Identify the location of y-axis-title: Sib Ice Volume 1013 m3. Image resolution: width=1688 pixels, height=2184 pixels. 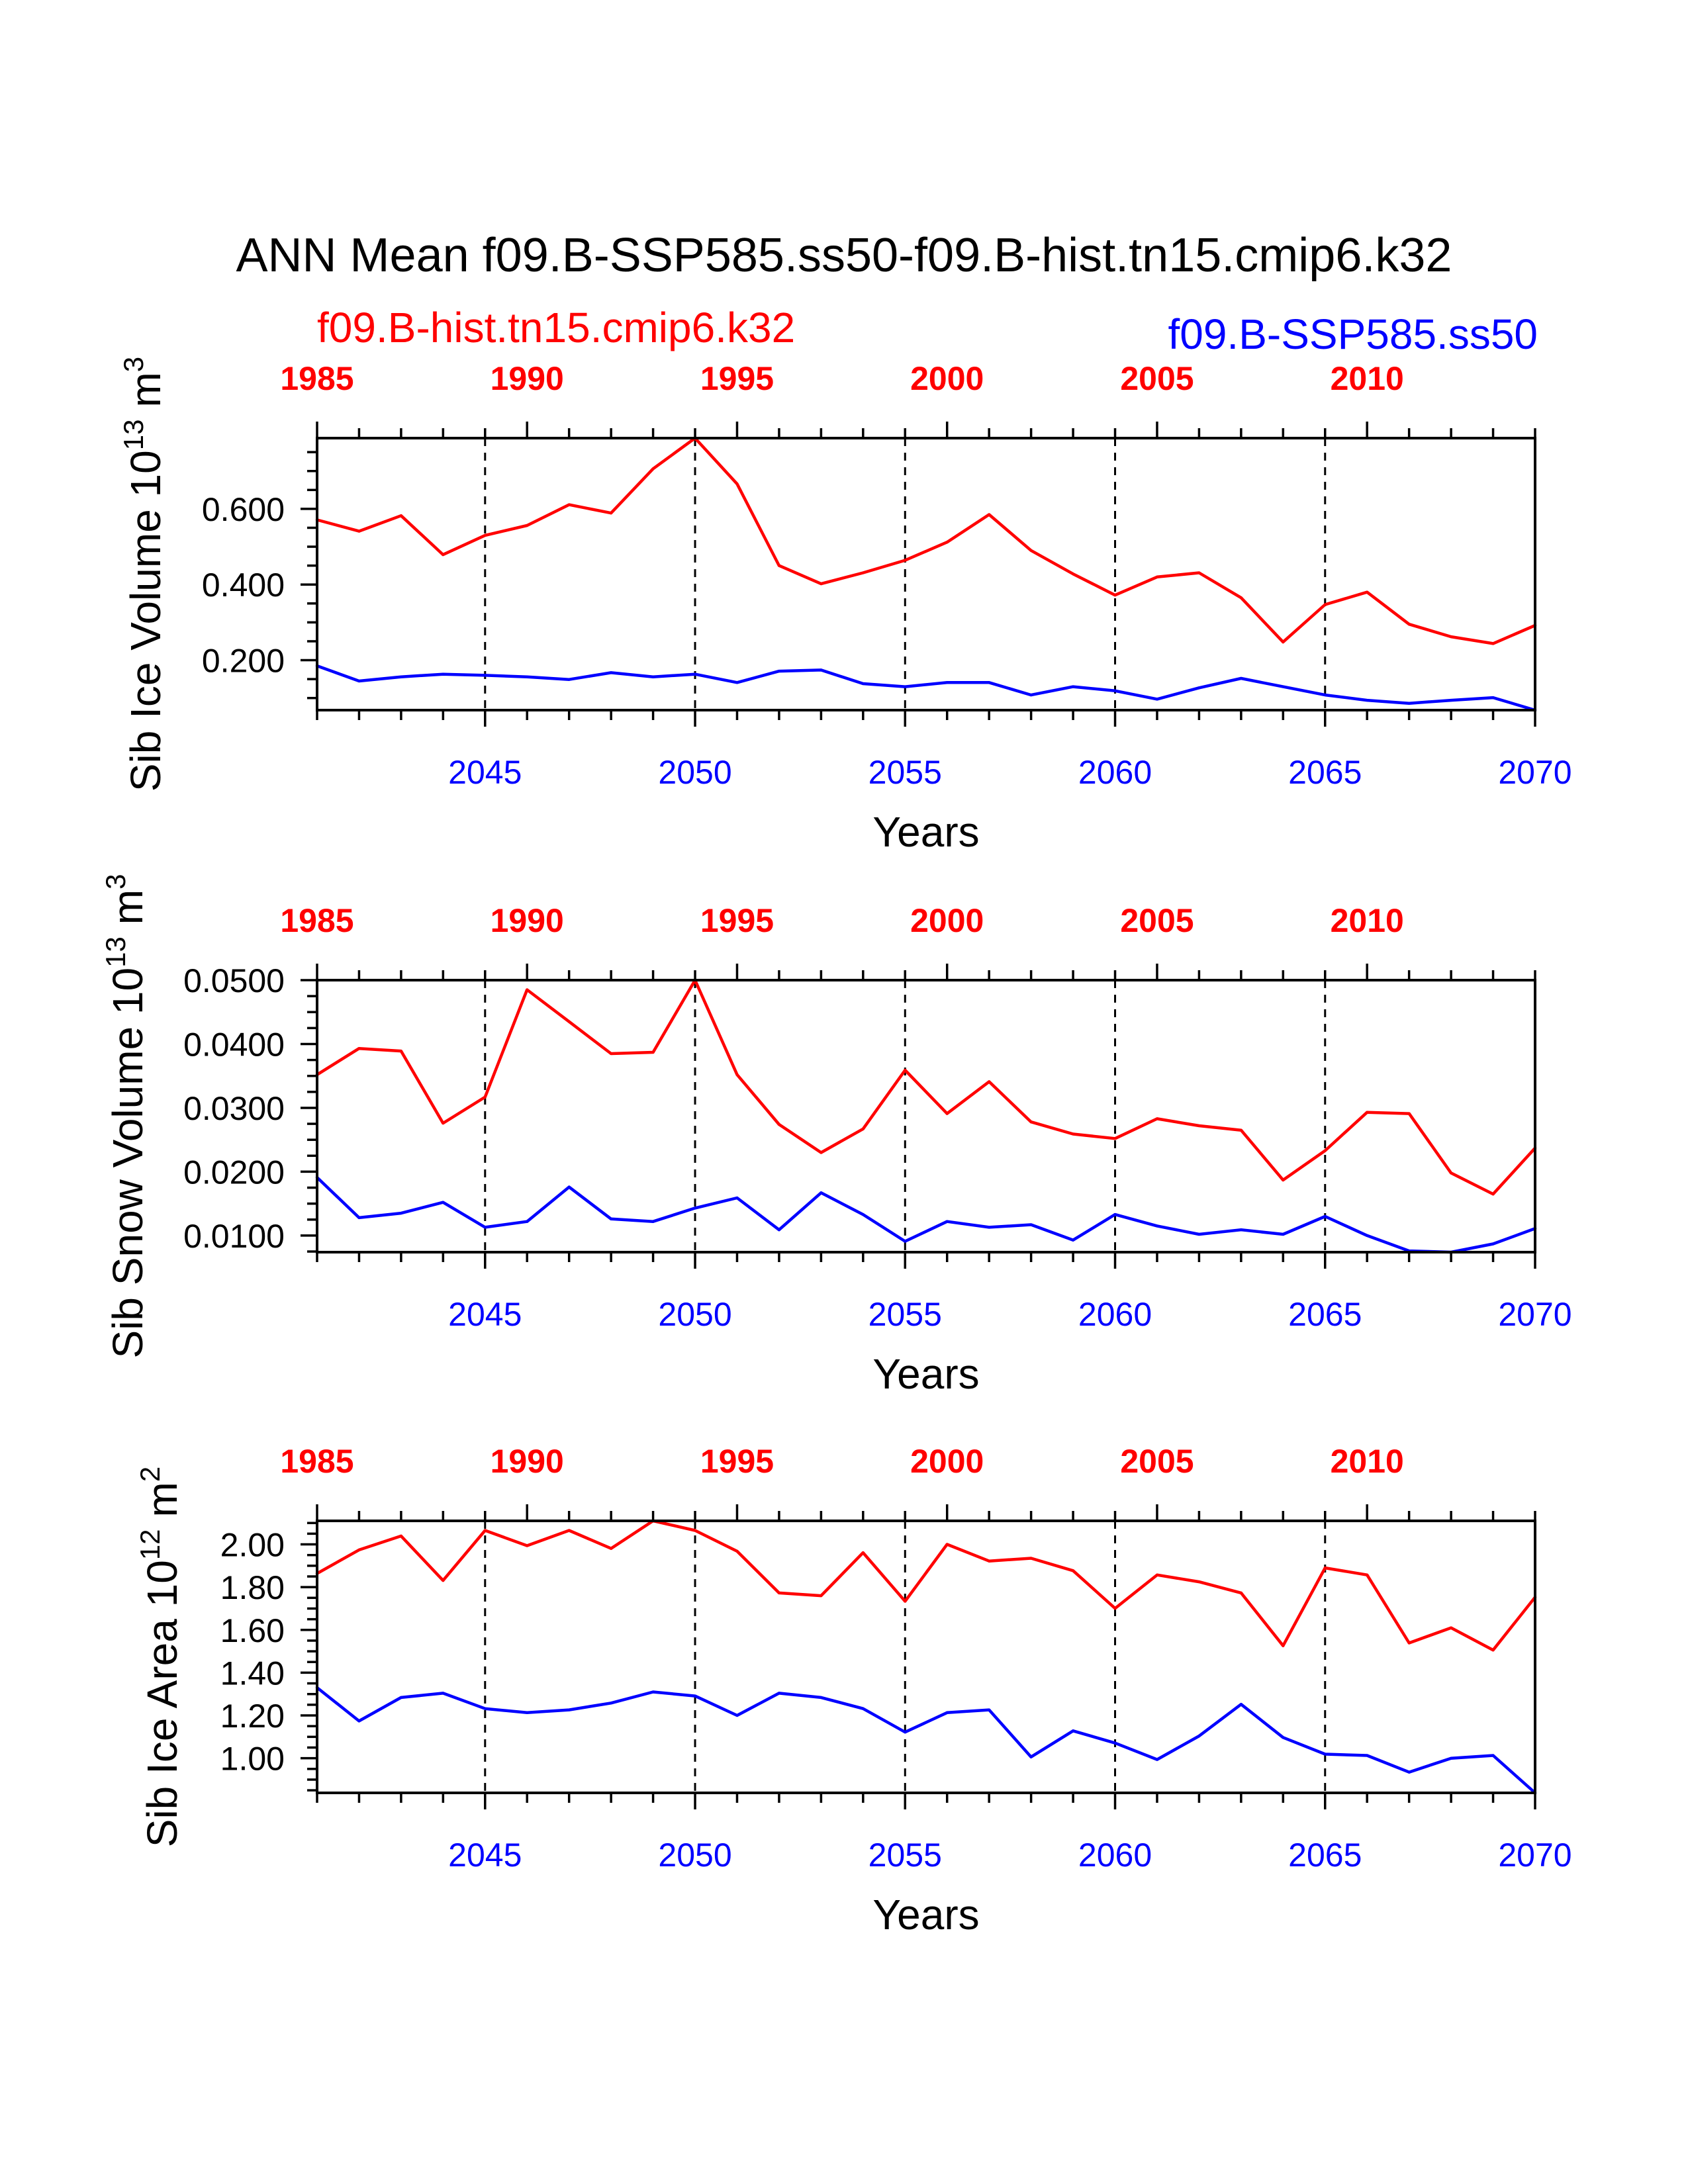
(143, 574).